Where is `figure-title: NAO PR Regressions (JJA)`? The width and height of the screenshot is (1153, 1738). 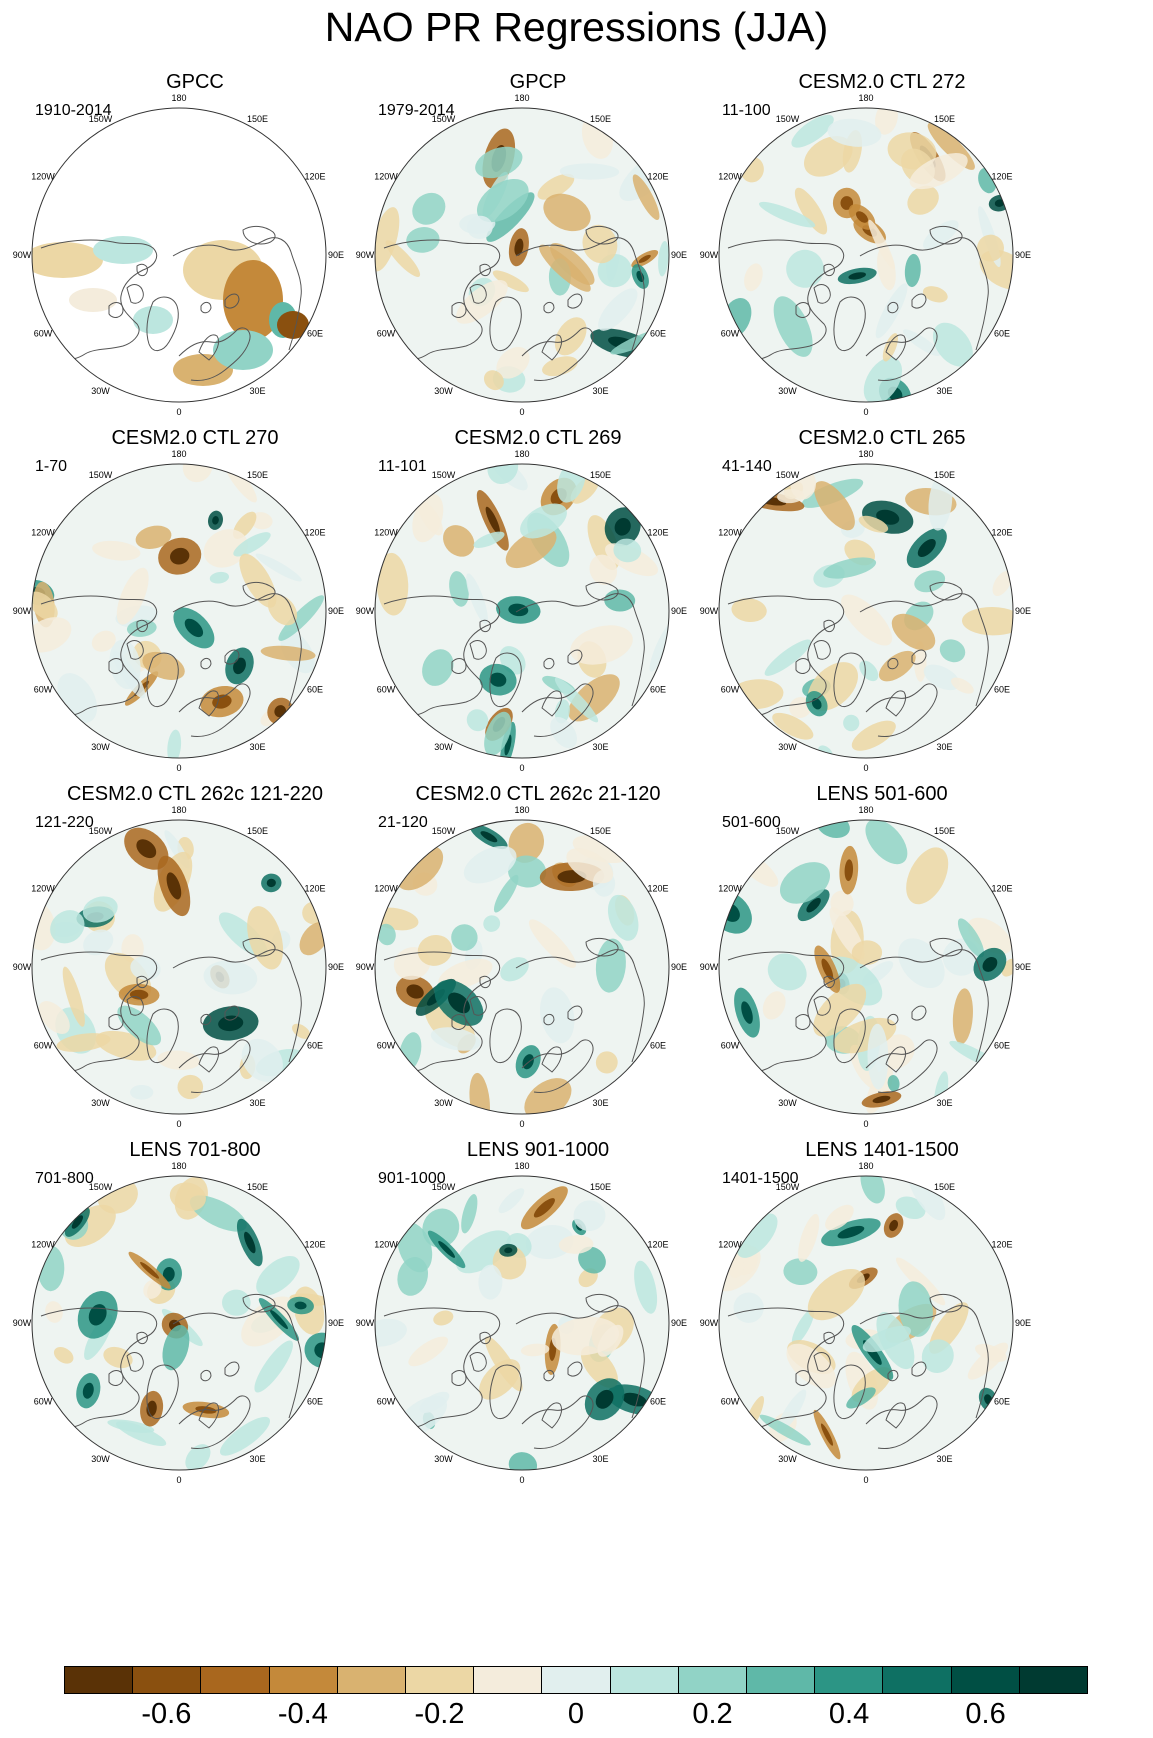 figure-title: NAO PR Regressions (JJA) is located at coordinates (576, 27).